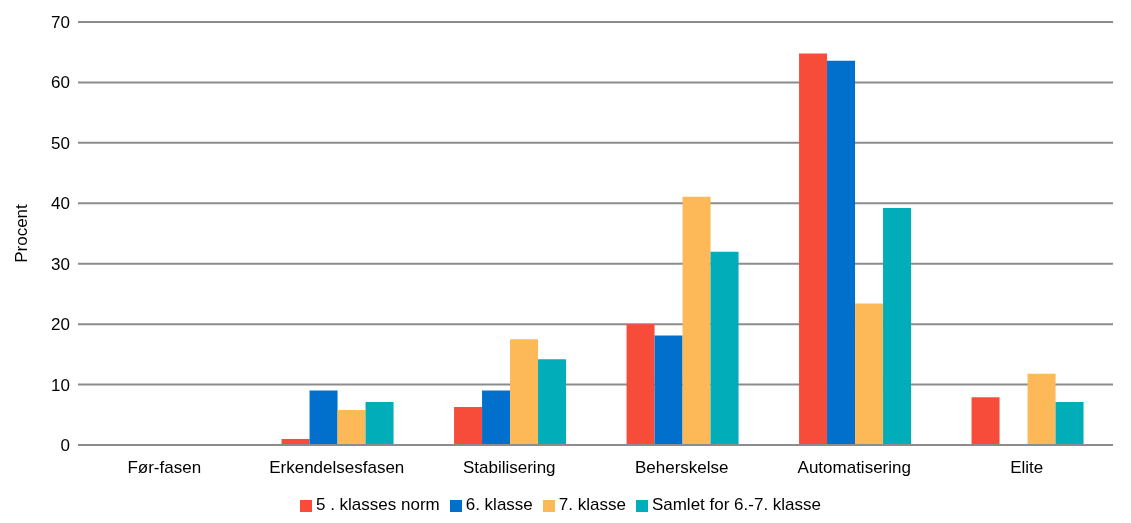 Image resolution: width=1131 pixels, height=523 pixels. I want to click on x-tick-label: Før-fasen, so click(164, 468).